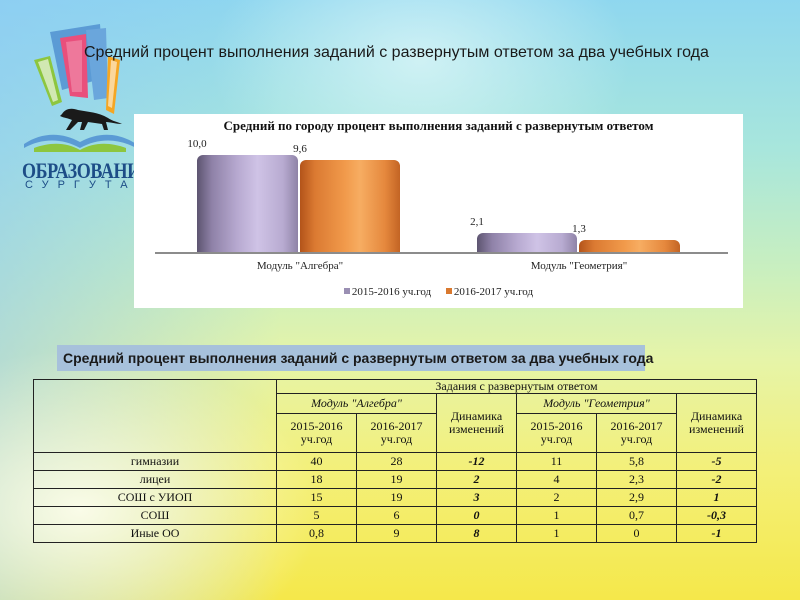  What do you see at coordinates (316, 497) in the screenshot?
I see `cell: 15` at bounding box center [316, 497].